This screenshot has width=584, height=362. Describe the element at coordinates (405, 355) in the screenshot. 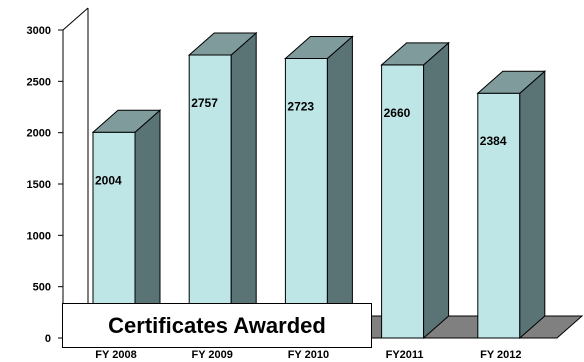

I see `x-category-label: FY2011` at that location.